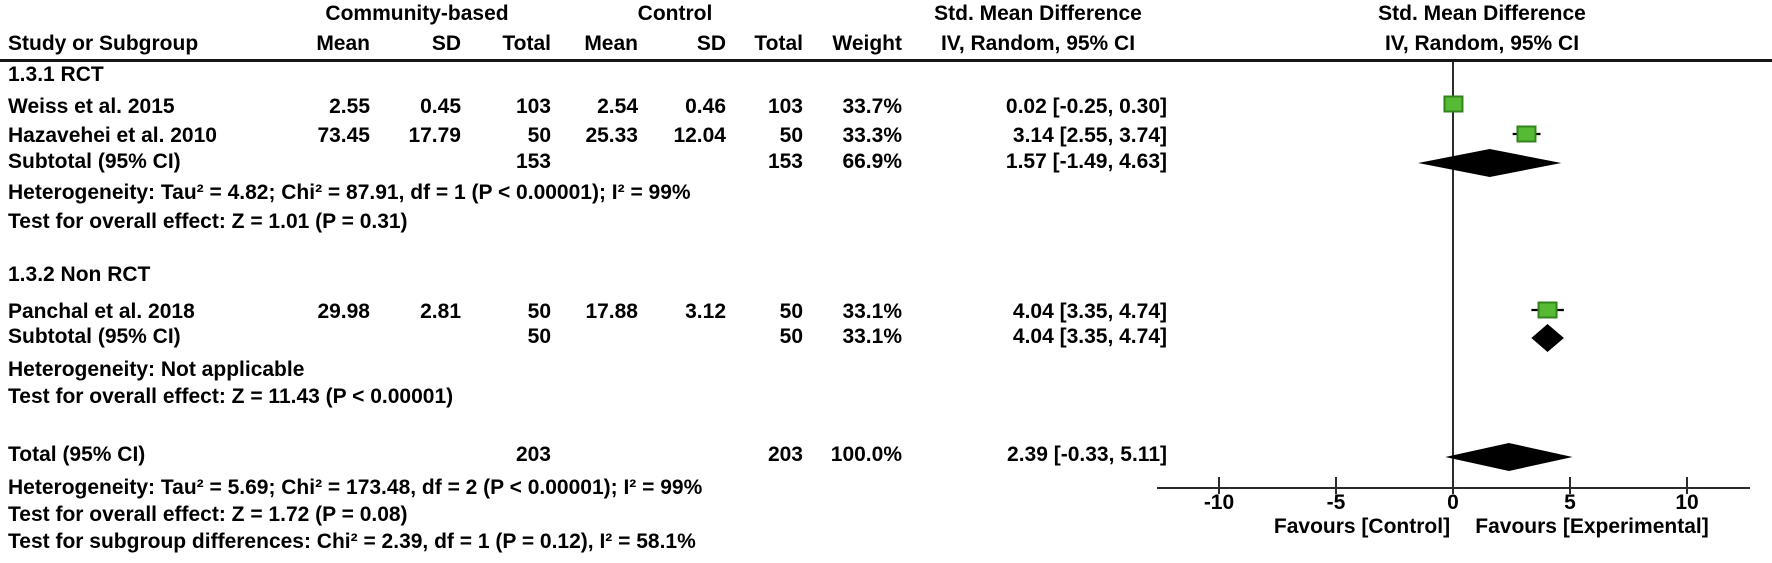 The width and height of the screenshot is (1772, 563). I want to click on sd-control: 3.12, so click(705, 311).